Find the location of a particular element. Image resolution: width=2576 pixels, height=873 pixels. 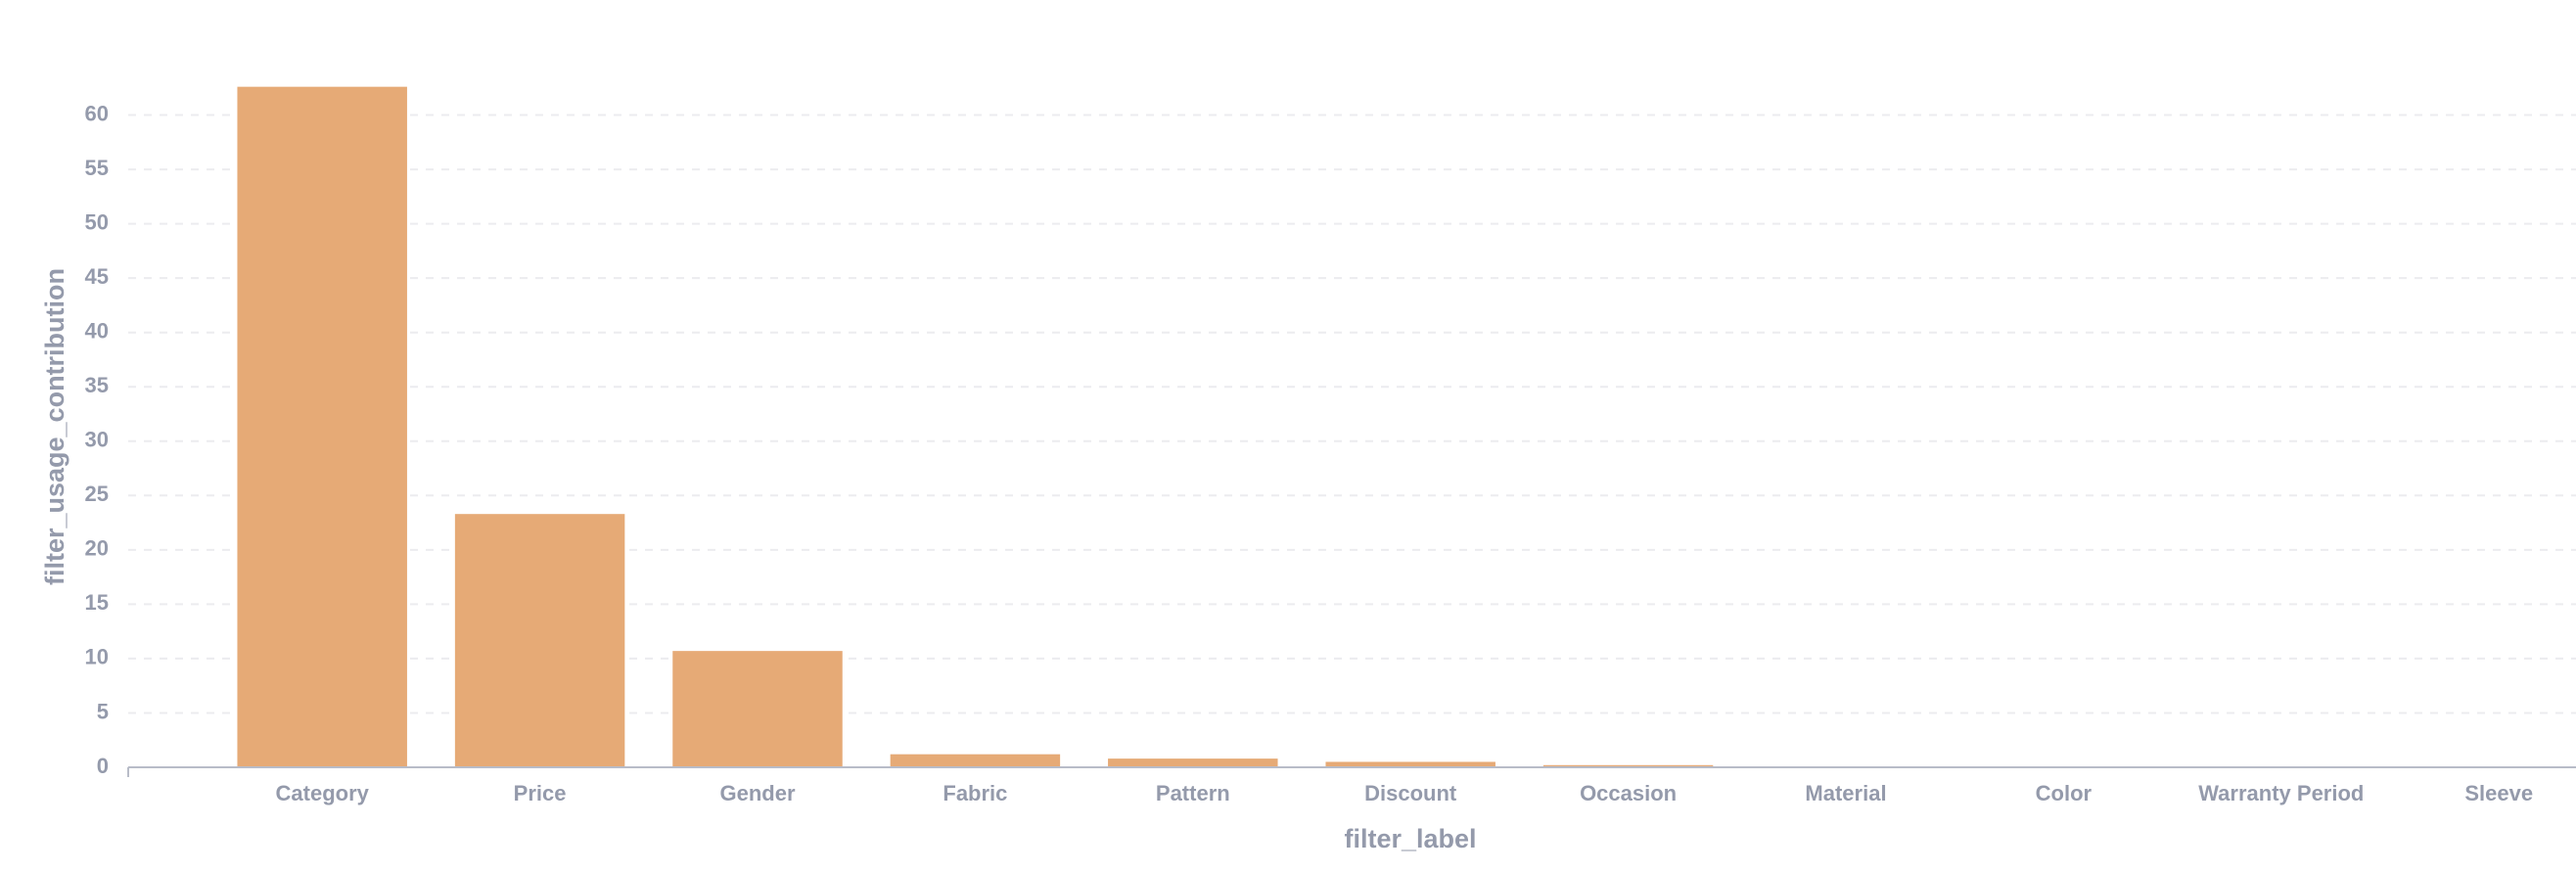

x-tick-label: Sleeve is located at coordinates (2498, 793).